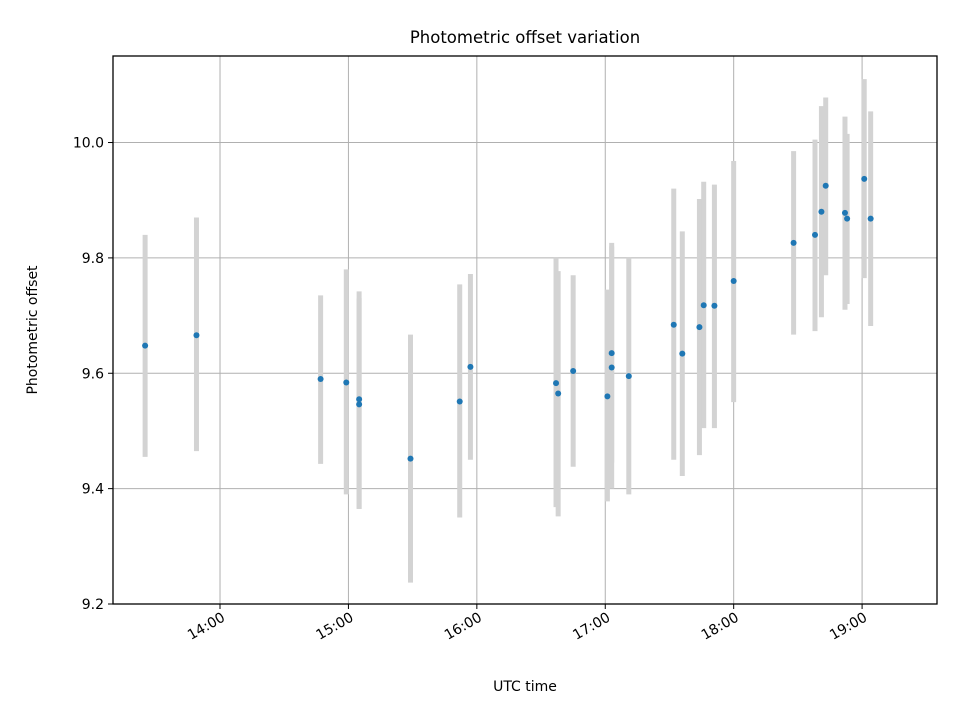 The height and width of the screenshot is (720, 960). What do you see at coordinates (88, 144) in the screenshot?
I see `y-tick-label: 10.0` at bounding box center [88, 144].